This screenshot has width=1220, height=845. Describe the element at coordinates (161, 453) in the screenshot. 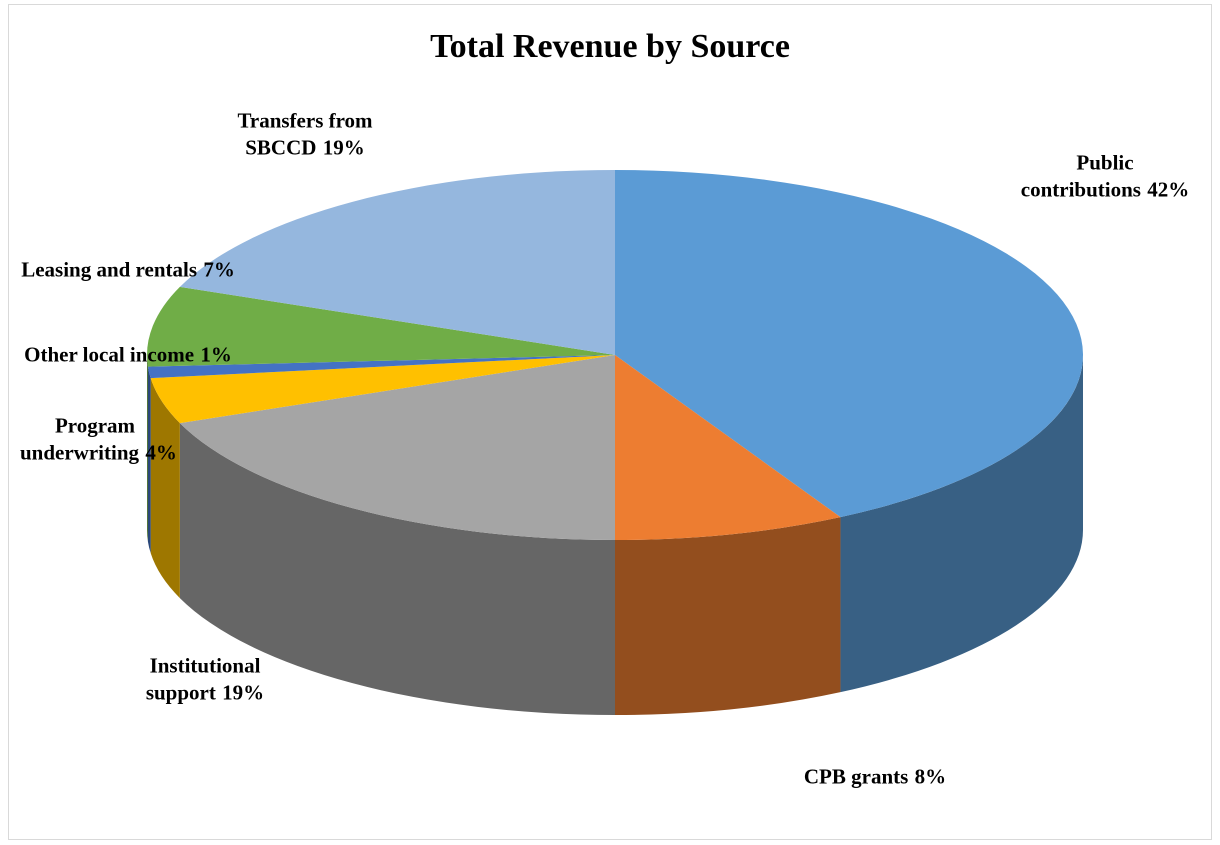

I see `label-value: 4%` at that location.